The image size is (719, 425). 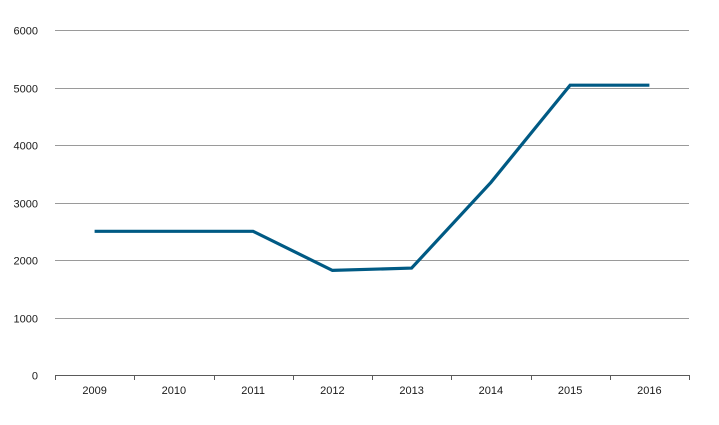 What do you see at coordinates (649, 391) in the screenshot?
I see `x-tick-label: 2016` at bounding box center [649, 391].